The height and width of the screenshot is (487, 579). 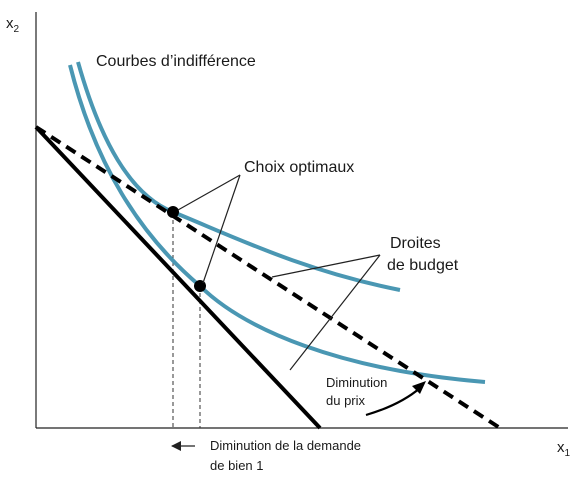 What do you see at coordinates (419, 387) in the screenshot?
I see `price-decrease-arrowhead` at bounding box center [419, 387].